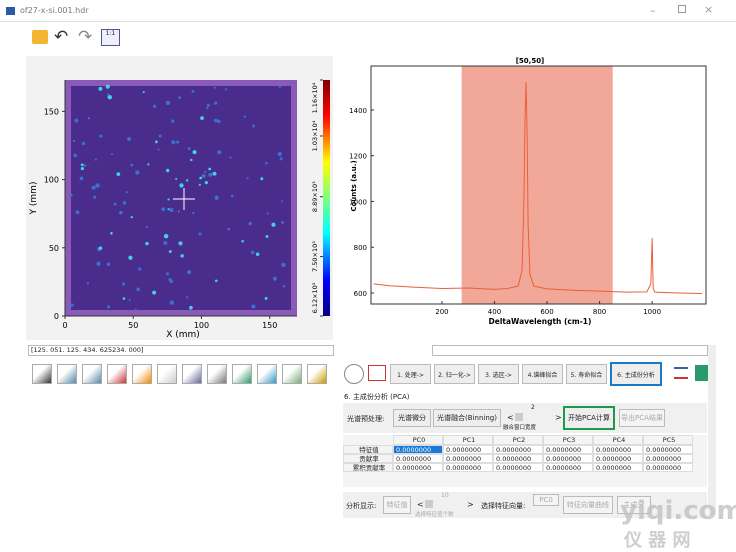 This screenshot has height=552, width=736. What do you see at coordinates (542, 374) in the screenshot?
I see `tab: 4.谱峰拟合` at bounding box center [542, 374].